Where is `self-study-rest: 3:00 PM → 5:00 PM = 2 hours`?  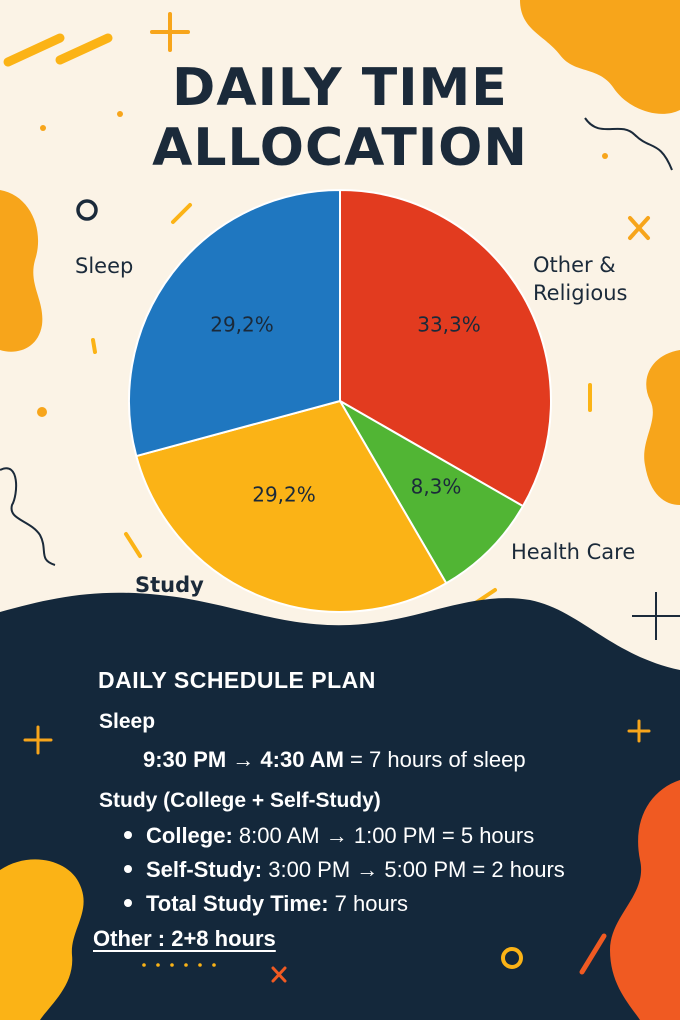 self-study-rest: 3:00 PM → 5:00 PM = 2 hours is located at coordinates (413, 869).